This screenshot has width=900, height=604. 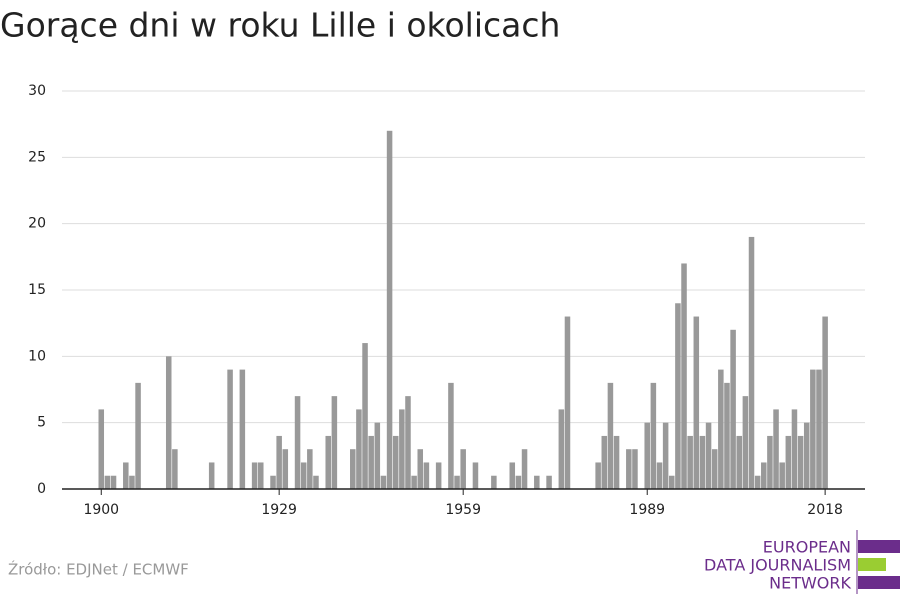 I want to click on y-tick-label: 30, so click(x=37, y=91).